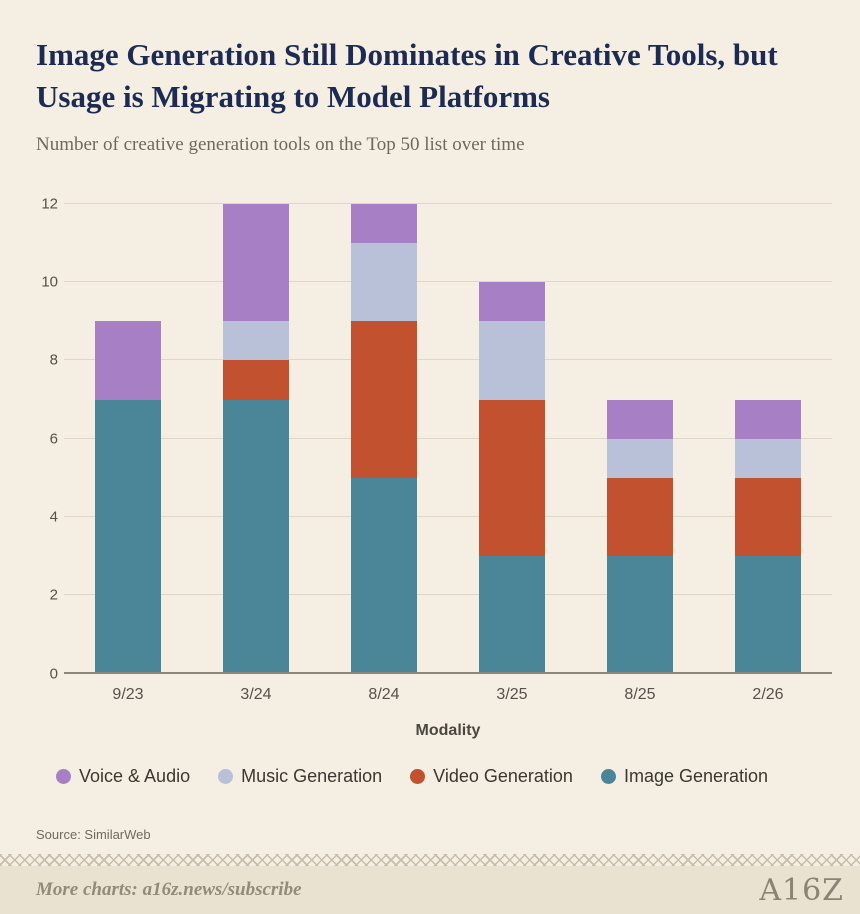 The width and height of the screenshot is (860, 914). What do you see at coordinates (430, 860) in the screenshot?
I see `decorative-separator` at bounding box center [430, 860].